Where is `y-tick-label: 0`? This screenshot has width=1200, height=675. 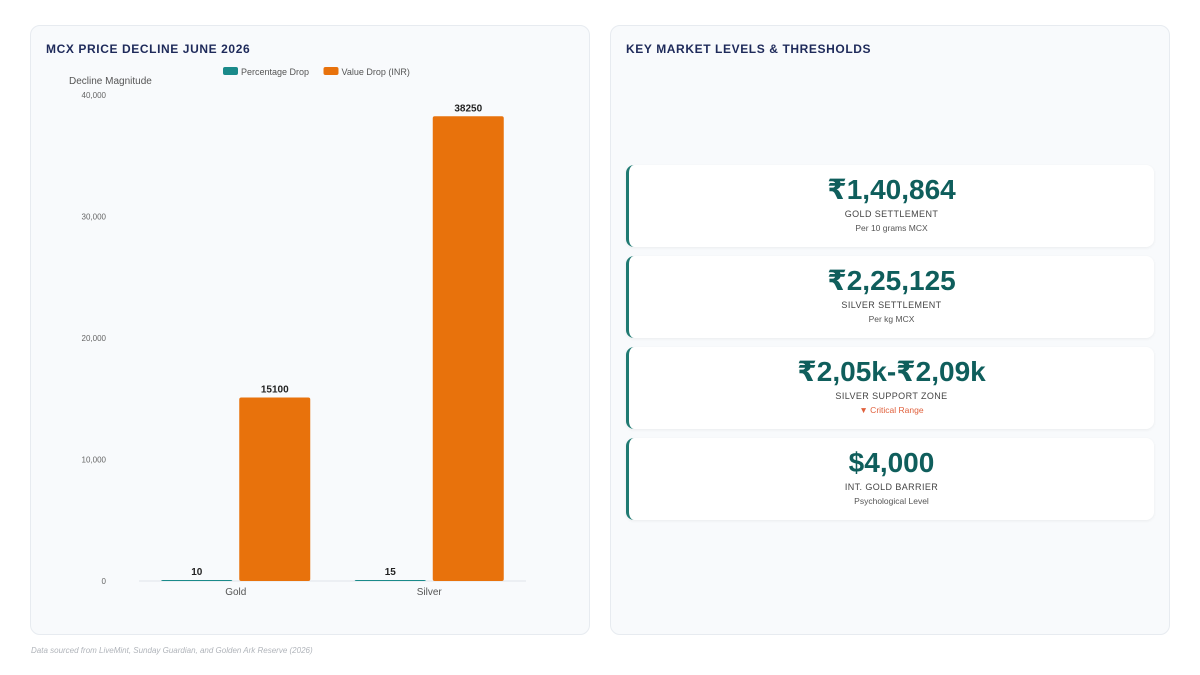 y-tick-label: 0 is located at coordinates (104, 581).